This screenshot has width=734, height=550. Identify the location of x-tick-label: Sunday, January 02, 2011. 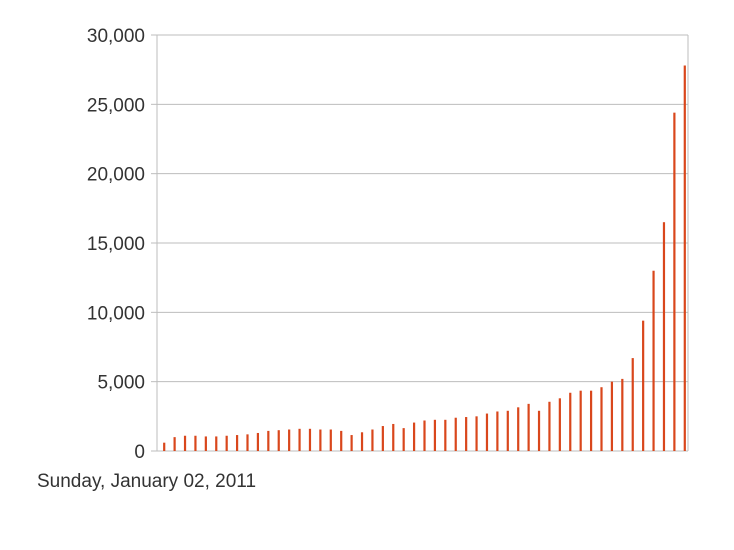
(146, 481).